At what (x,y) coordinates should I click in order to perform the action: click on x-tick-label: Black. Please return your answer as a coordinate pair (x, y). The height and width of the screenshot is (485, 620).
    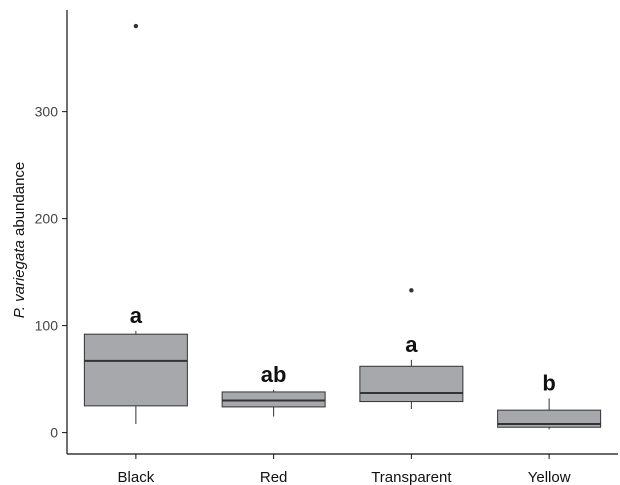
    Looking at the image, I should click on (136, 477).